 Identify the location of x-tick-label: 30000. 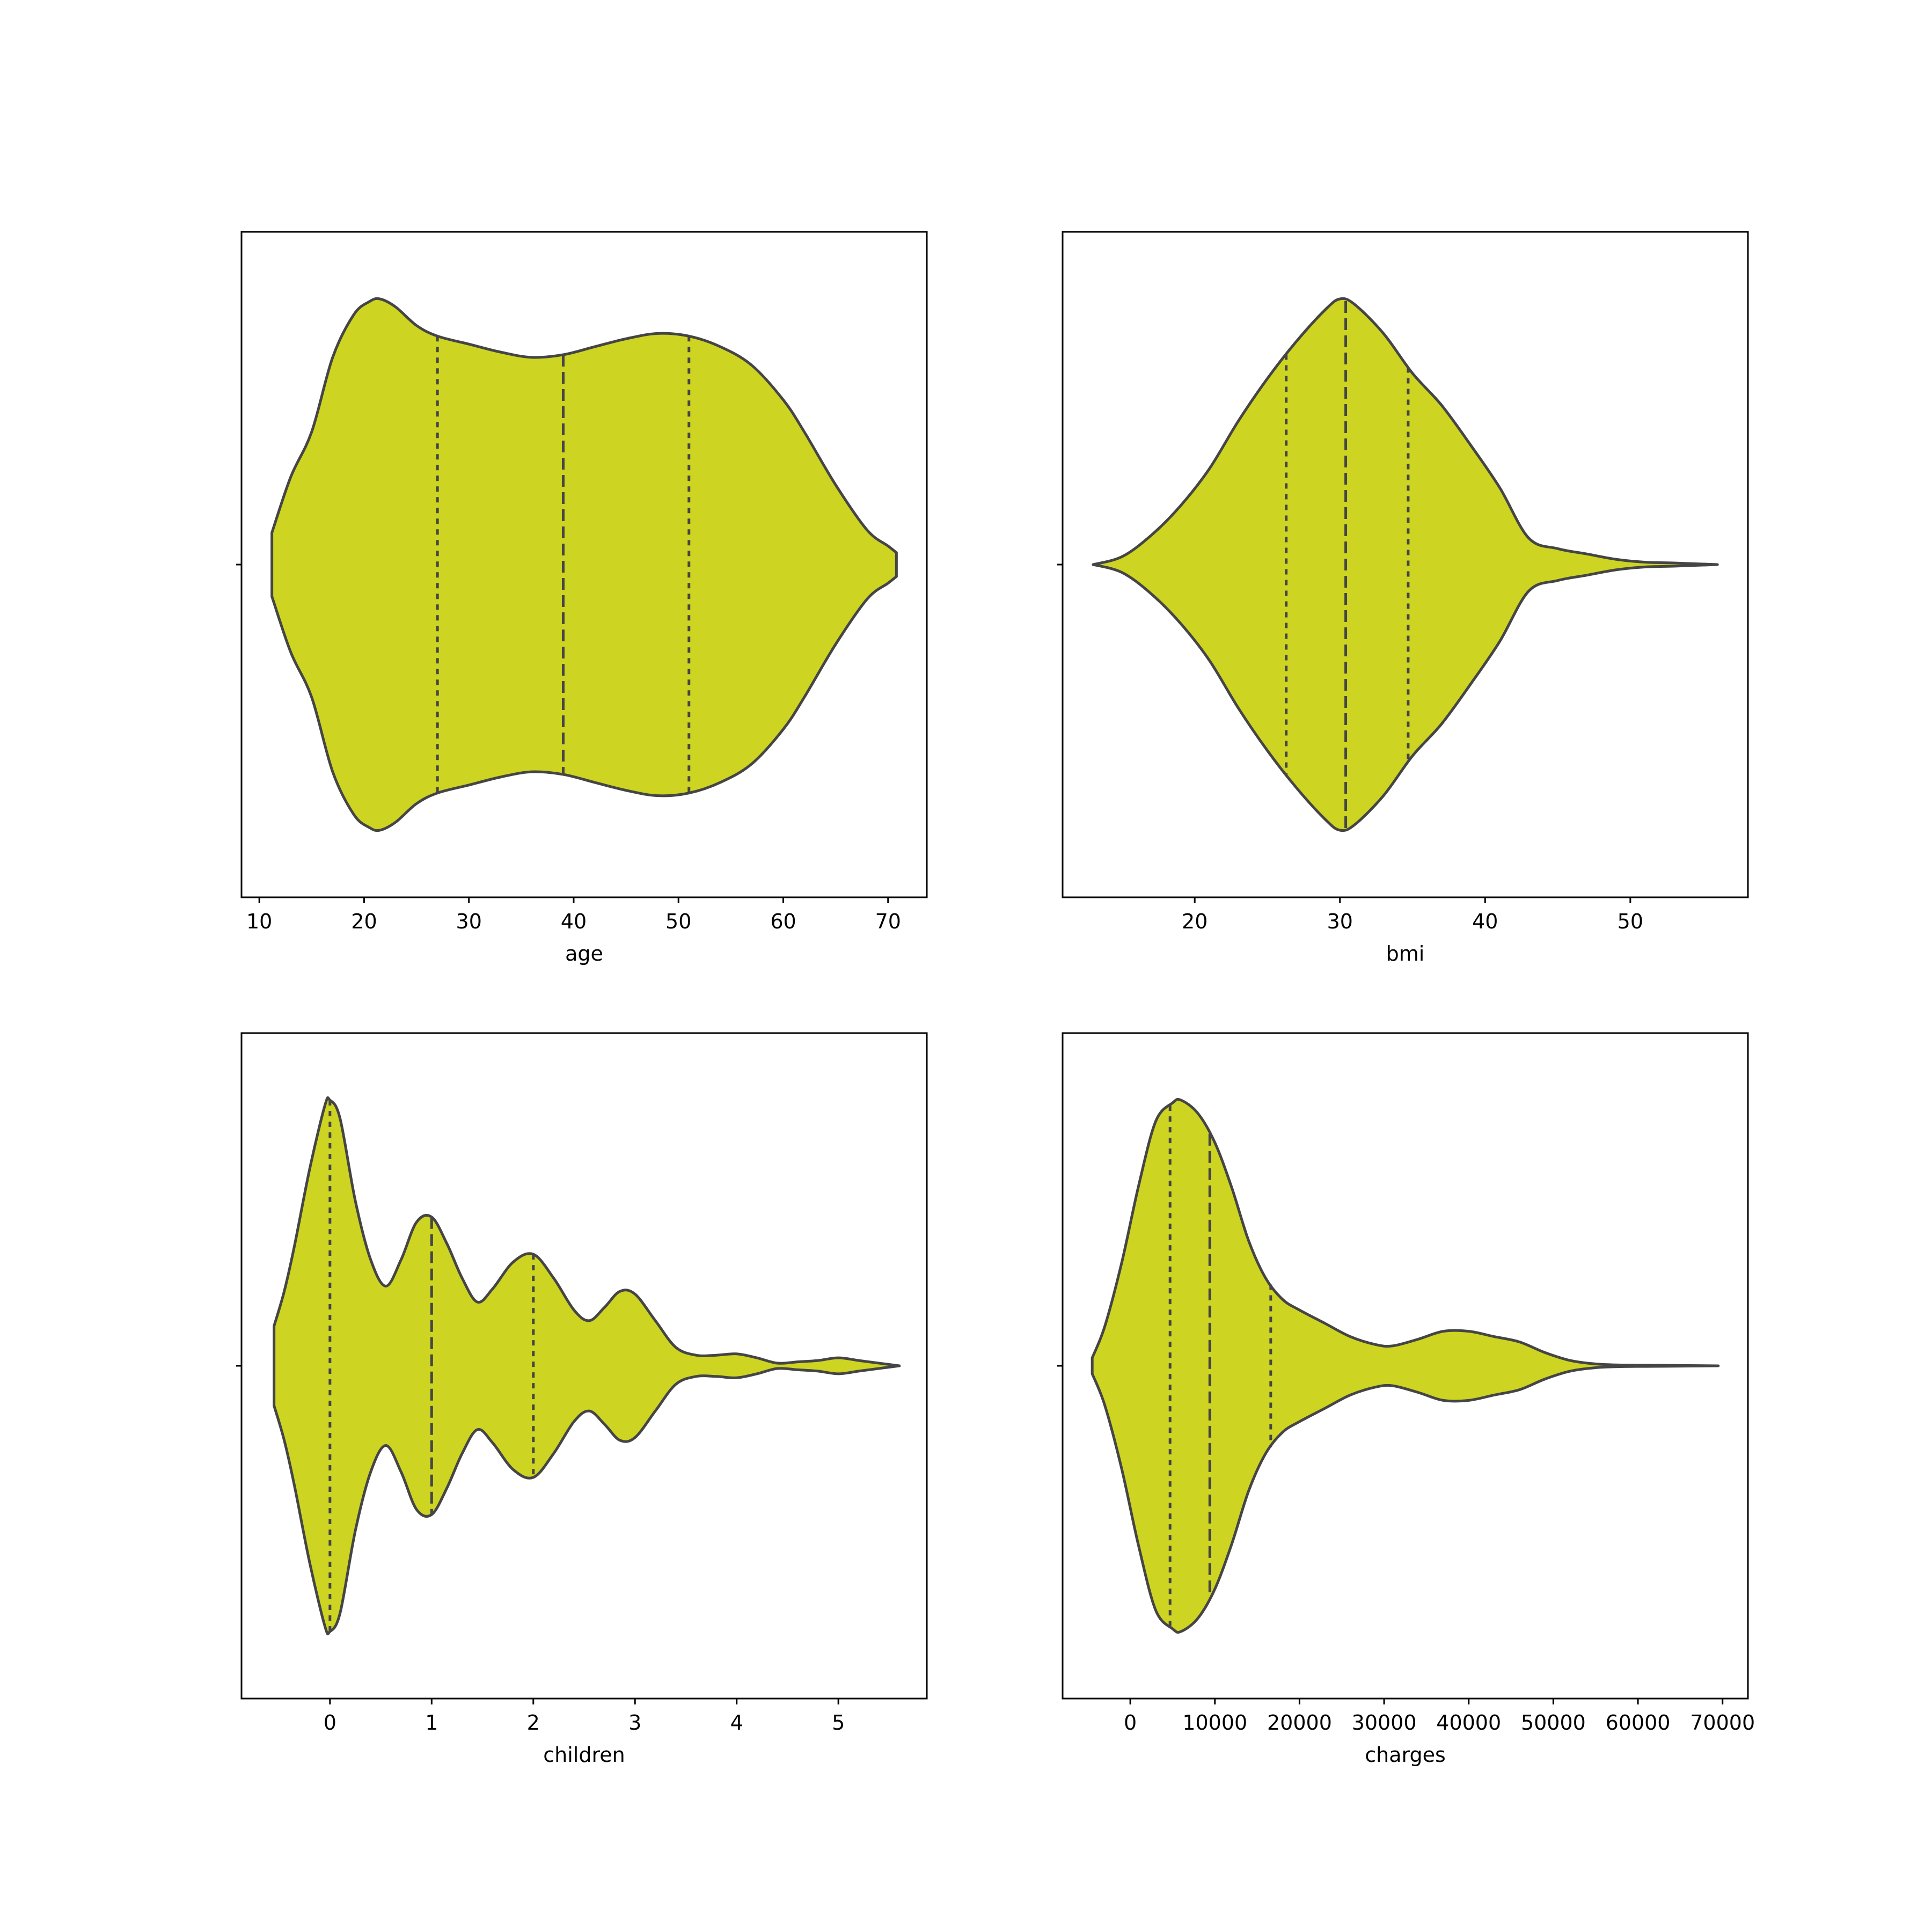
(1384, 1723).